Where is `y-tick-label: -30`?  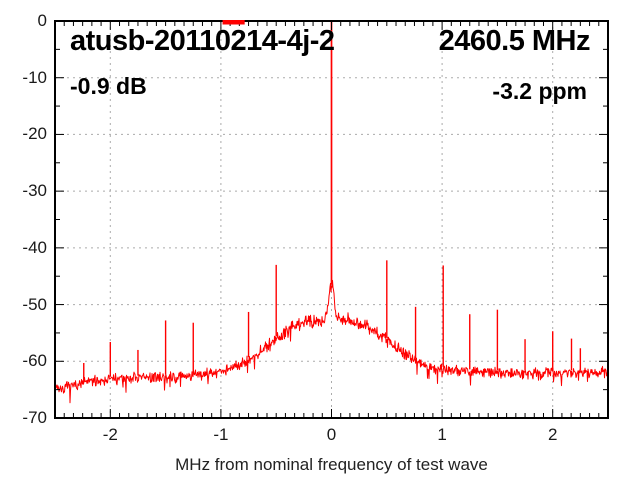 y-tick-label: -30 is located at coordinates (34, 191).